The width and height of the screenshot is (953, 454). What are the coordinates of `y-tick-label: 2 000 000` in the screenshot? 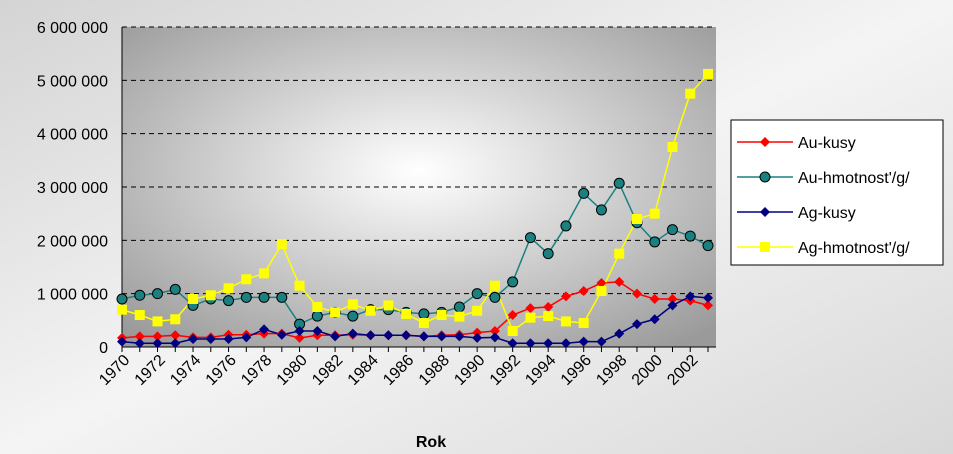 It's located at (72, 241).